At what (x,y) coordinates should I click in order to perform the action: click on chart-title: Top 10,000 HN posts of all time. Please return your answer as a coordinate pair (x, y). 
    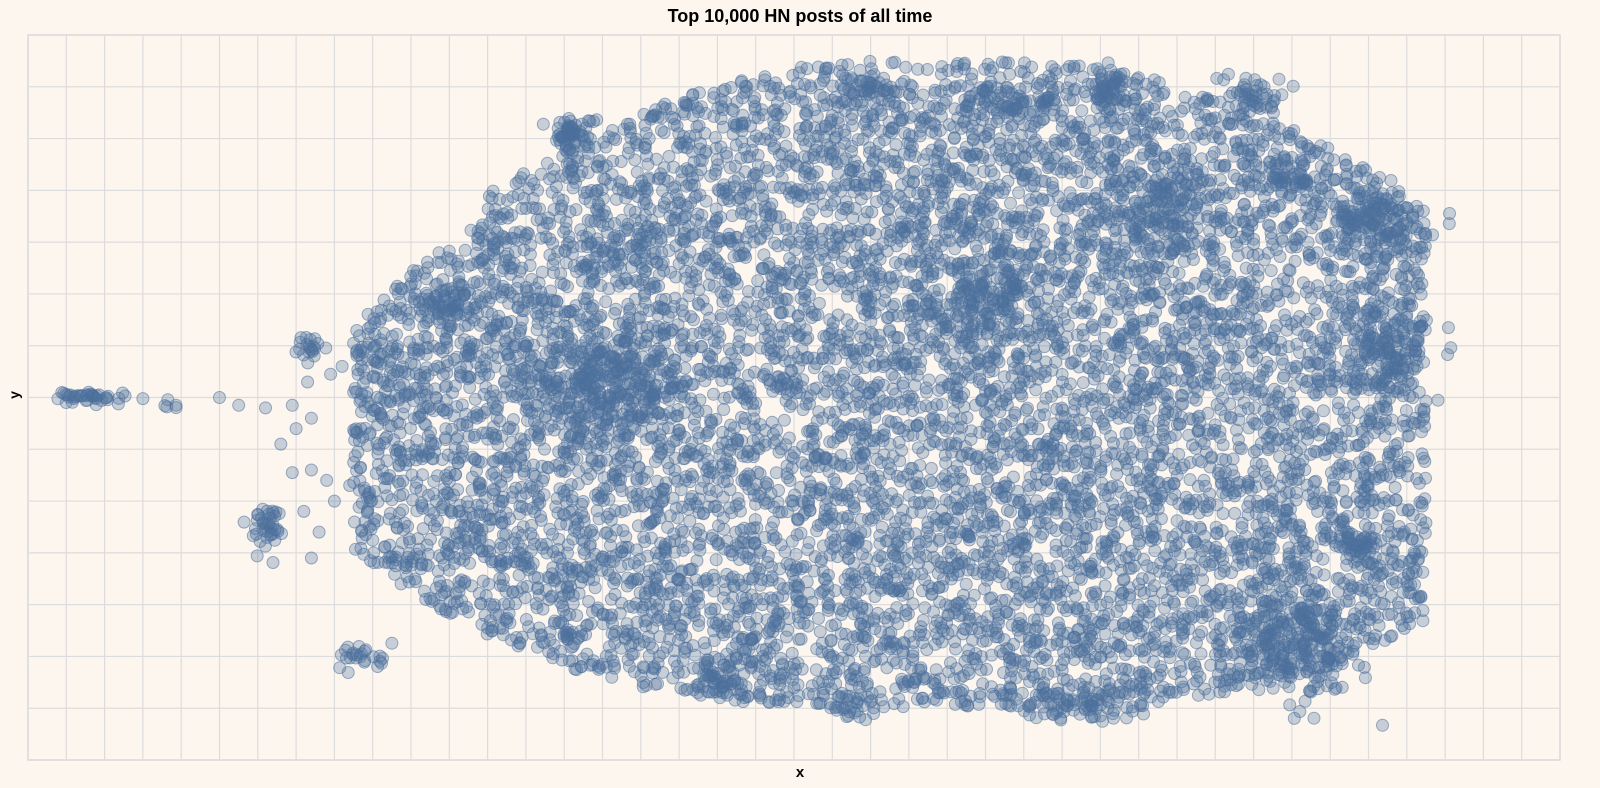
    Looking at the image, I should click on (800, 16).